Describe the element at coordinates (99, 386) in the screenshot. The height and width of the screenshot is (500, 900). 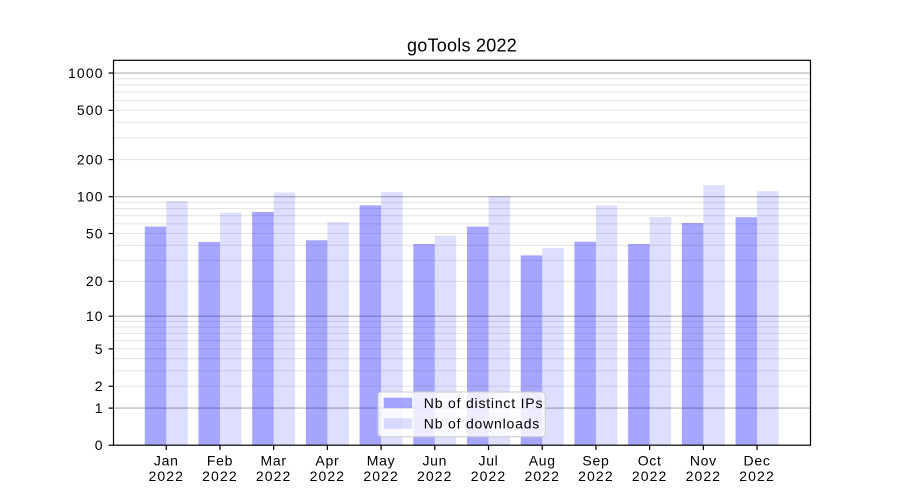
I see `svg-text: 2` at that location.